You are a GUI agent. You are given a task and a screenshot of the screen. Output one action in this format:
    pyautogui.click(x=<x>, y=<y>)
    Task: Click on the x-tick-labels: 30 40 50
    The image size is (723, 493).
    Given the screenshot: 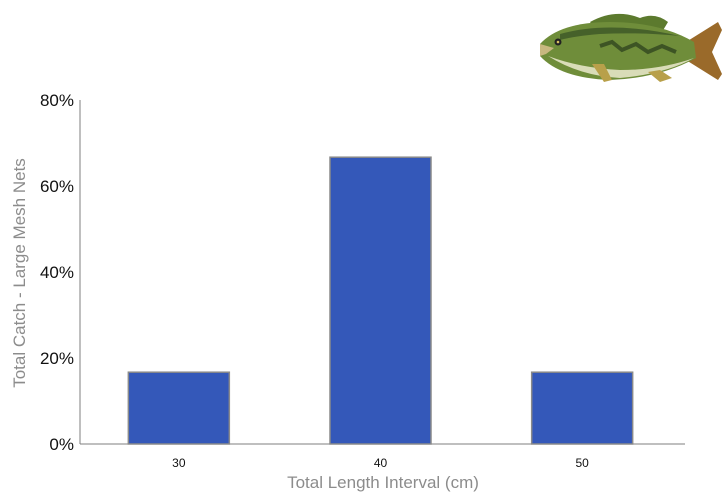 What is the action you would take?
    pyautogui.click(x=380, y=463)
    